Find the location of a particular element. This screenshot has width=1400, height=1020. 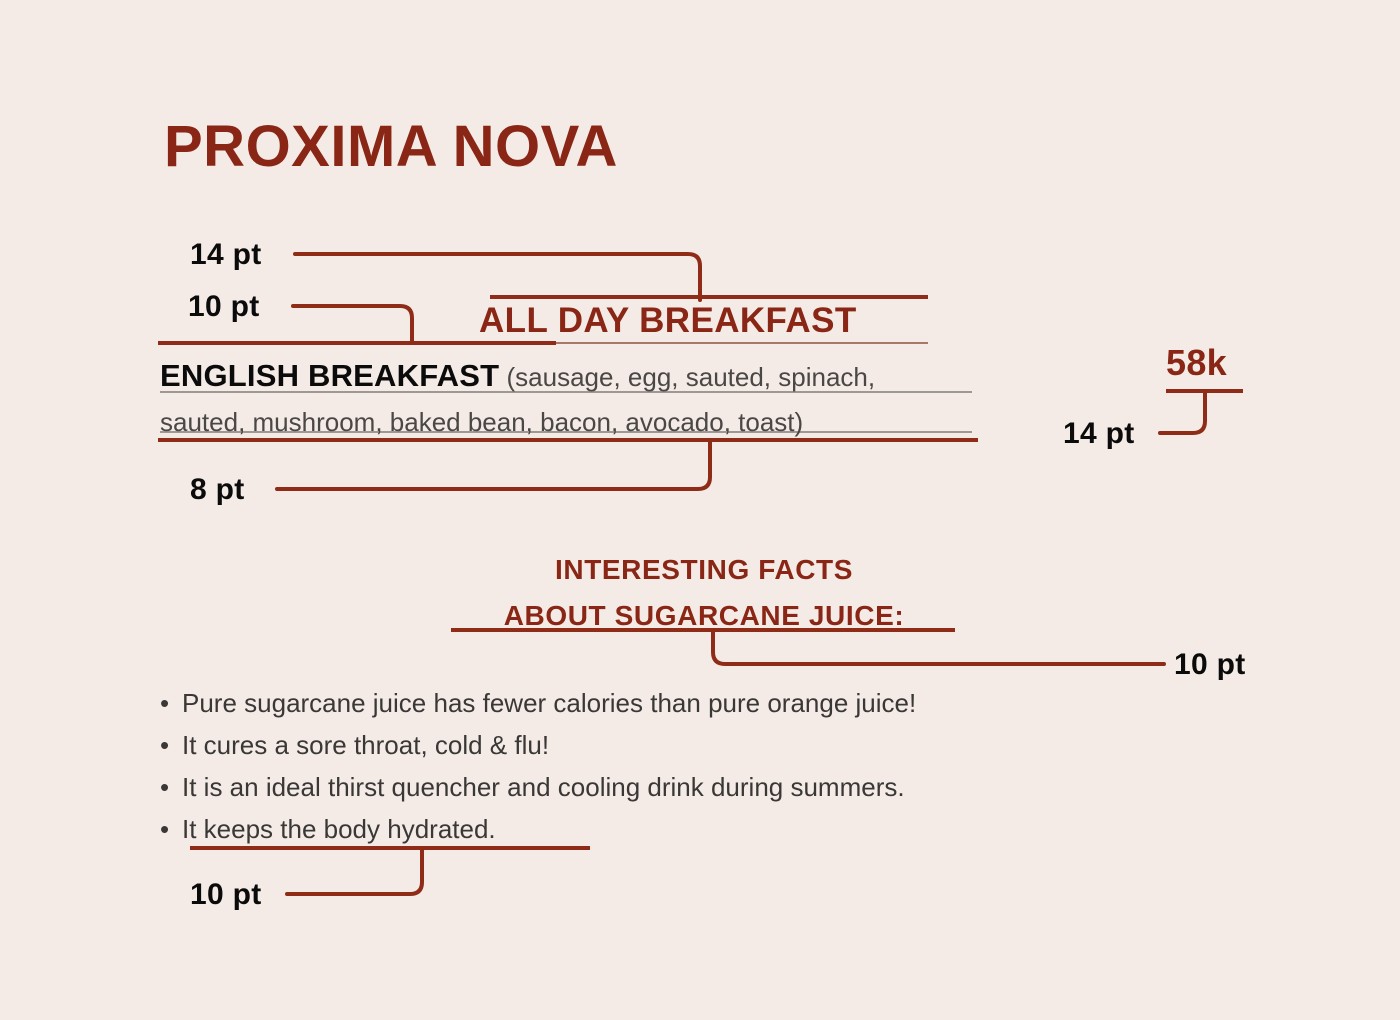

connector-14pt-heading is located at coordinates (497, 277).